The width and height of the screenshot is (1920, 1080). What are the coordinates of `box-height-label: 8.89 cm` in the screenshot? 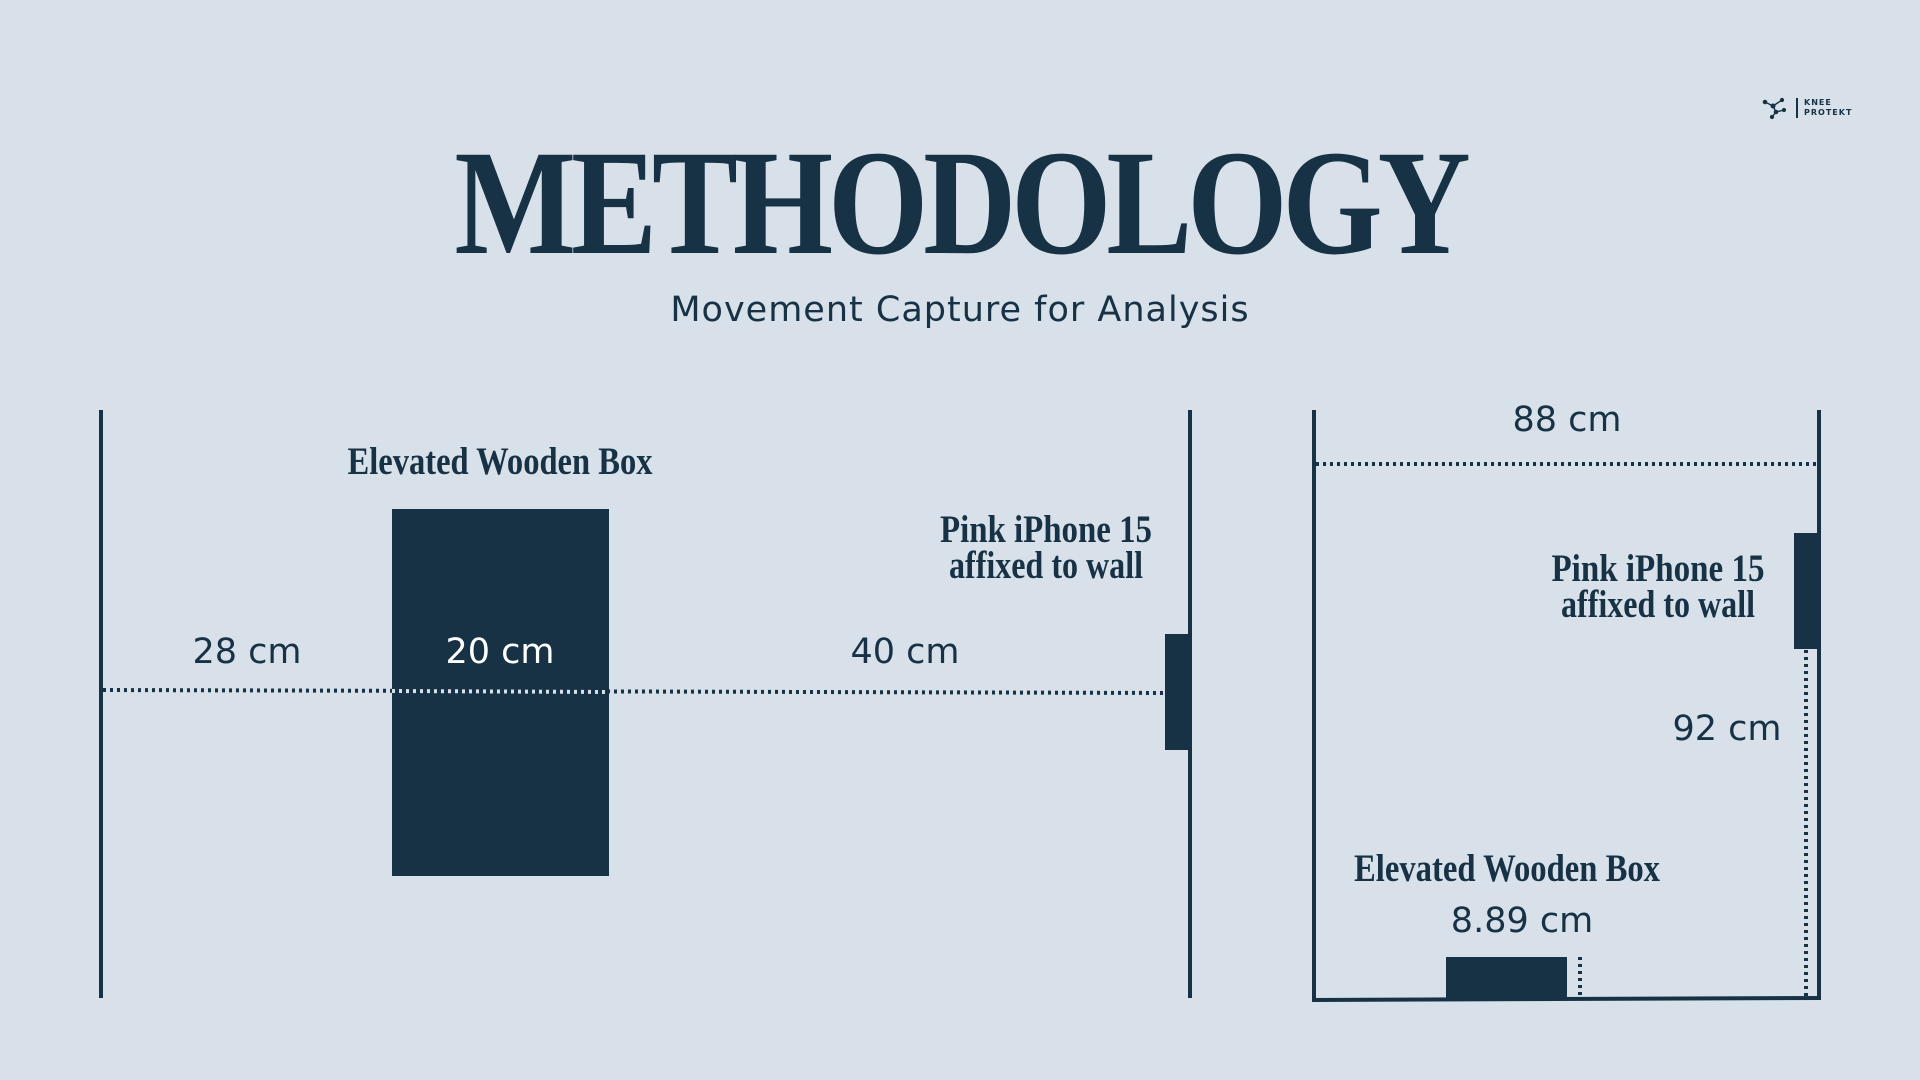 It's located at (1522, 921).